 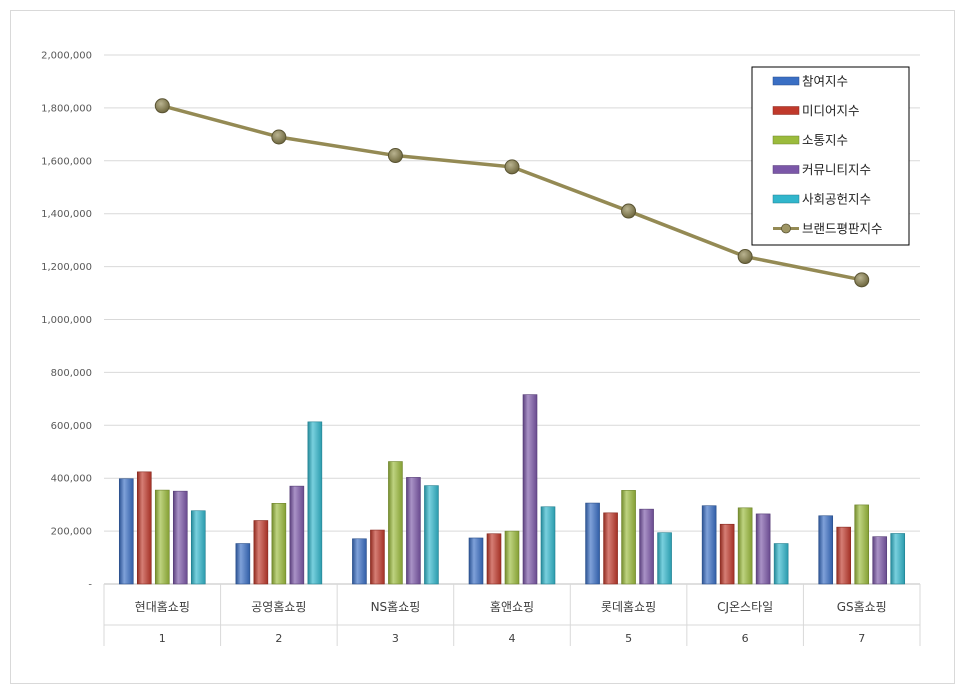 What do you see at coordinates (71, 426) in the screenshot?
I see `y-tick-label: 600,000` at bounding box center [71, 426].